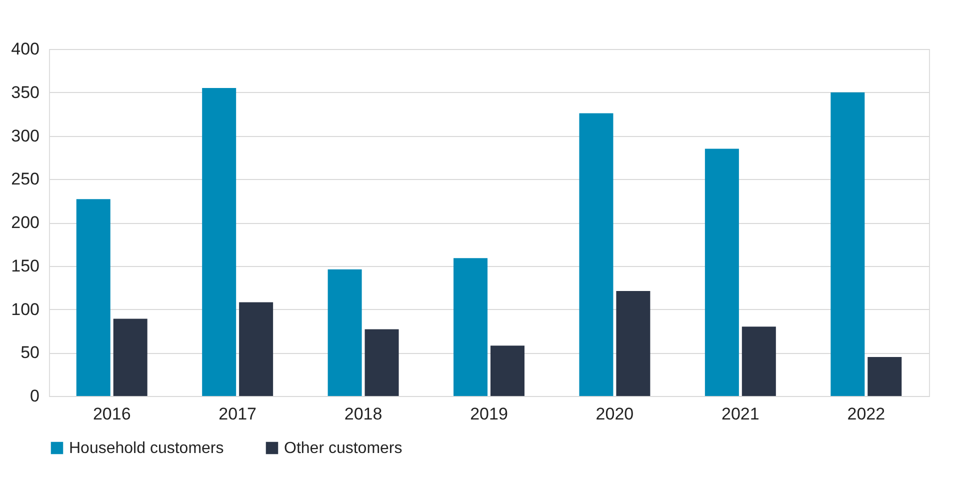 The image size is (976, 500). I want to click on y-tick-label: 50, so click(30, 352).